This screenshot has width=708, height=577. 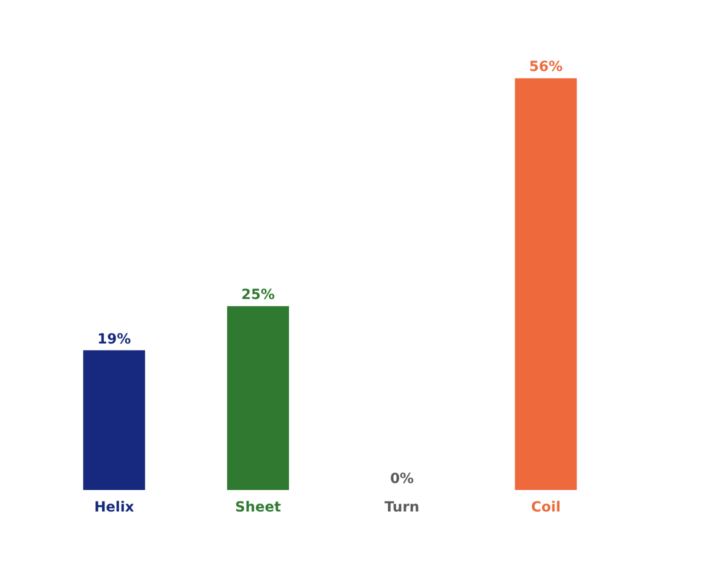 I want to click on x-tick-label: Sheet, so click(x=258, y=508).